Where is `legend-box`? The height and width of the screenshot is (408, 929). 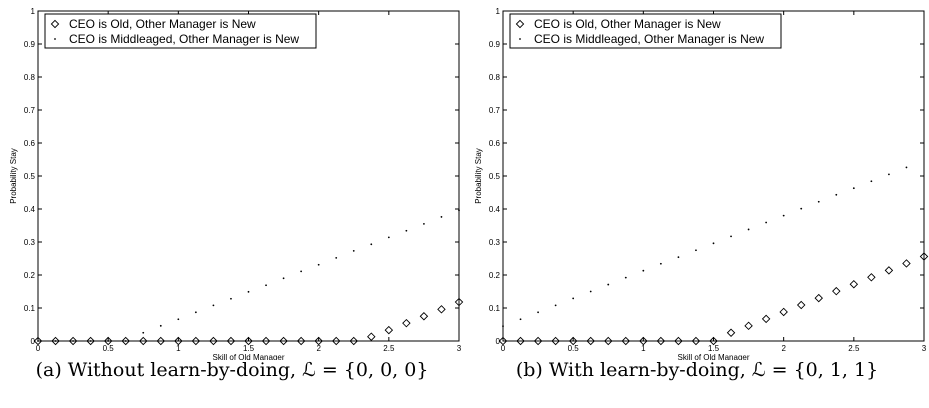
legend-box is located at coordinates (180, 31).